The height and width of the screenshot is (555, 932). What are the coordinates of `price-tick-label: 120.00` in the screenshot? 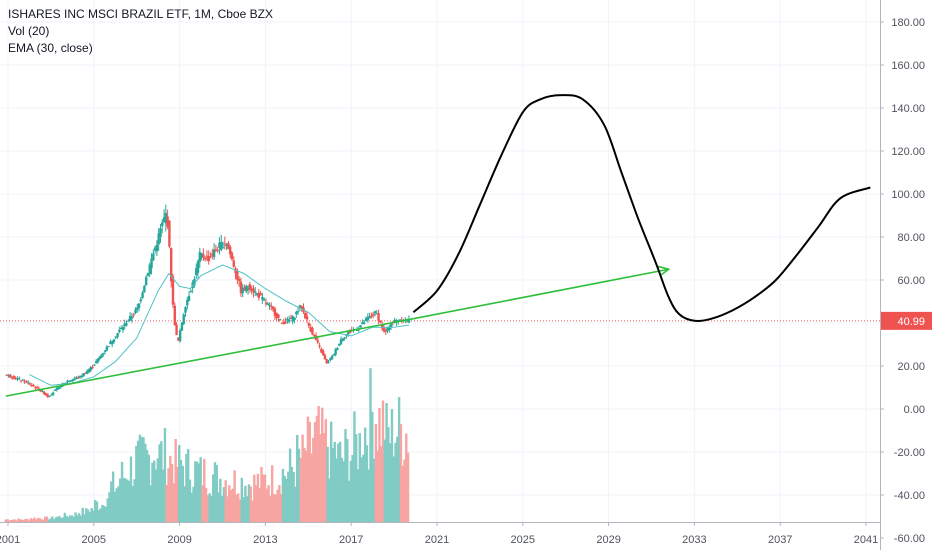 It's located at (908, 152).